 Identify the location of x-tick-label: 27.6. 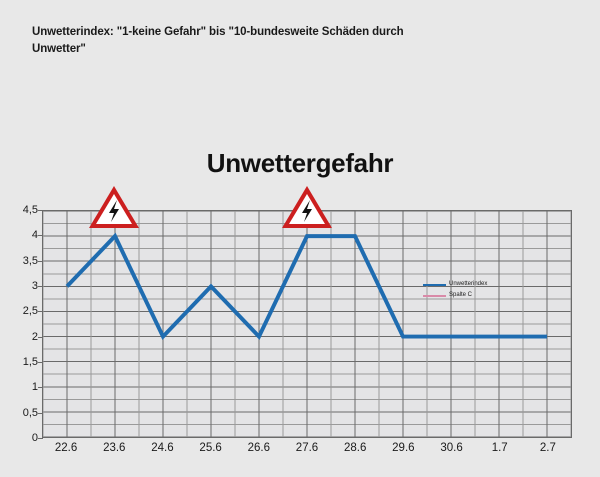
(307, 448).